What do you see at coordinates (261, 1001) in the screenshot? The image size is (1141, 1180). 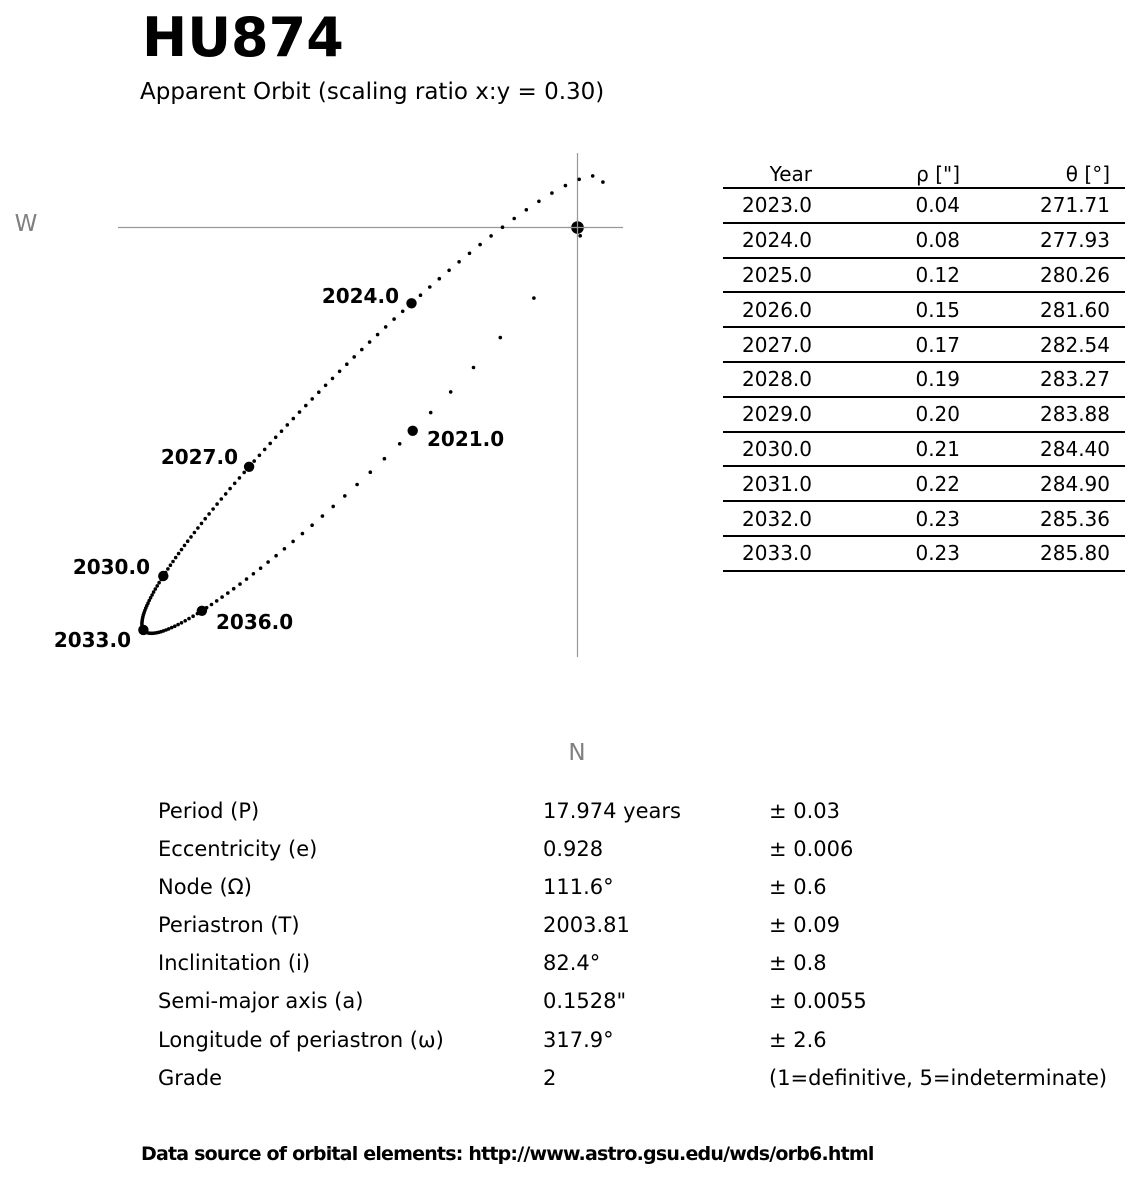 I see `element-label: Semi-major axis (a)` at bounding box center [261, 1001].